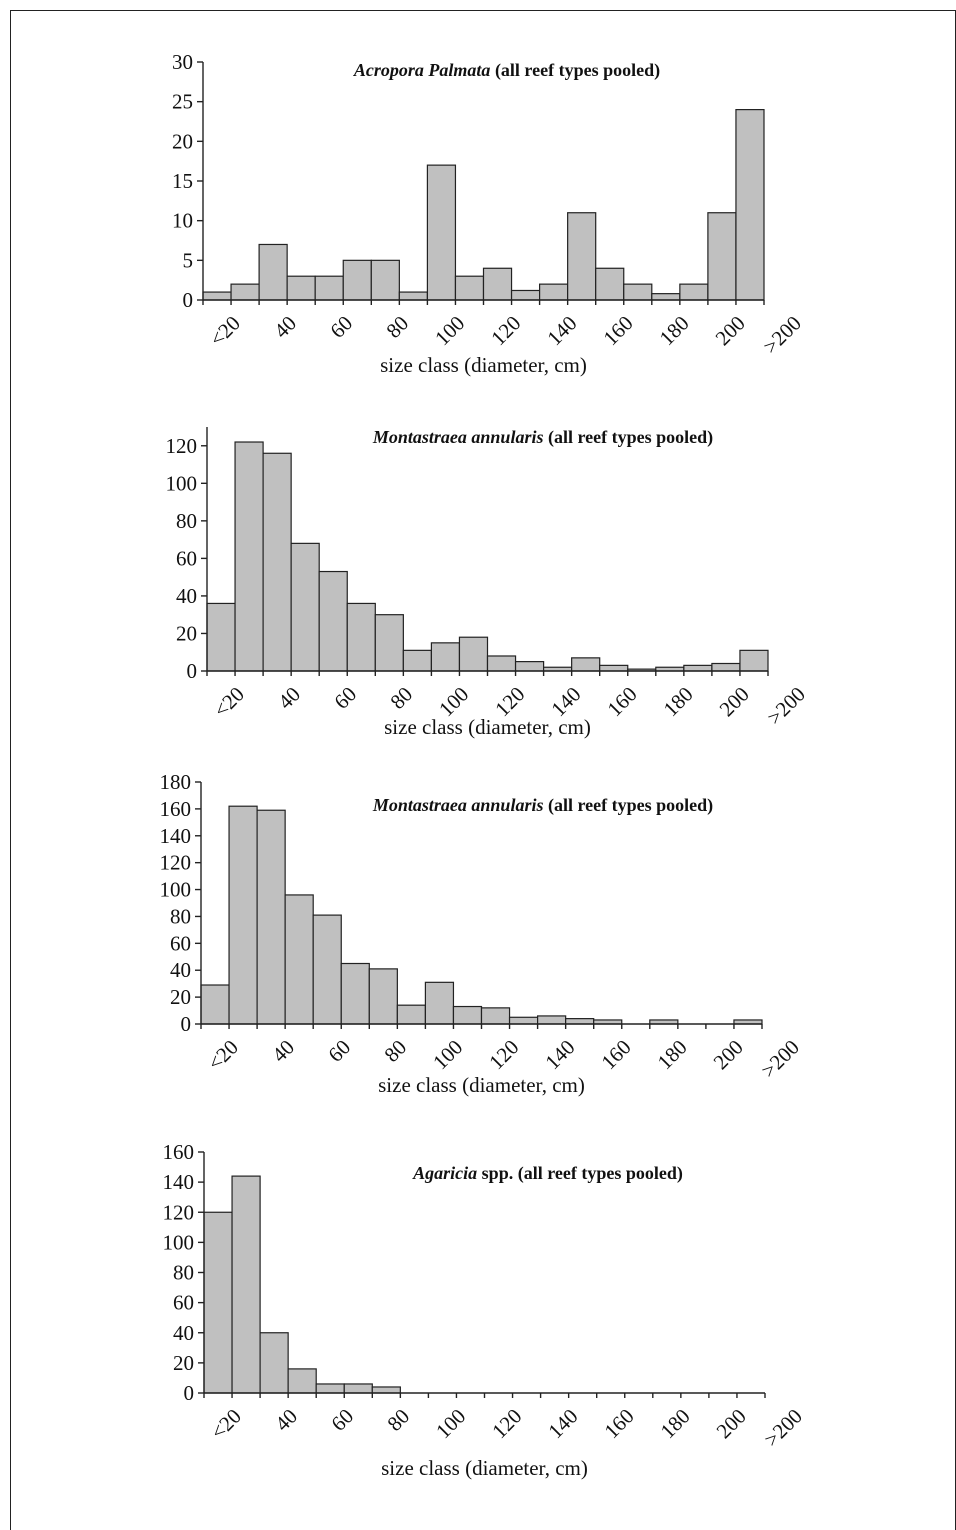  What do you see at coordinates (176, 809) in the screenshot?
I see `y-tick-label: 160` at bounding box center [176, 809].